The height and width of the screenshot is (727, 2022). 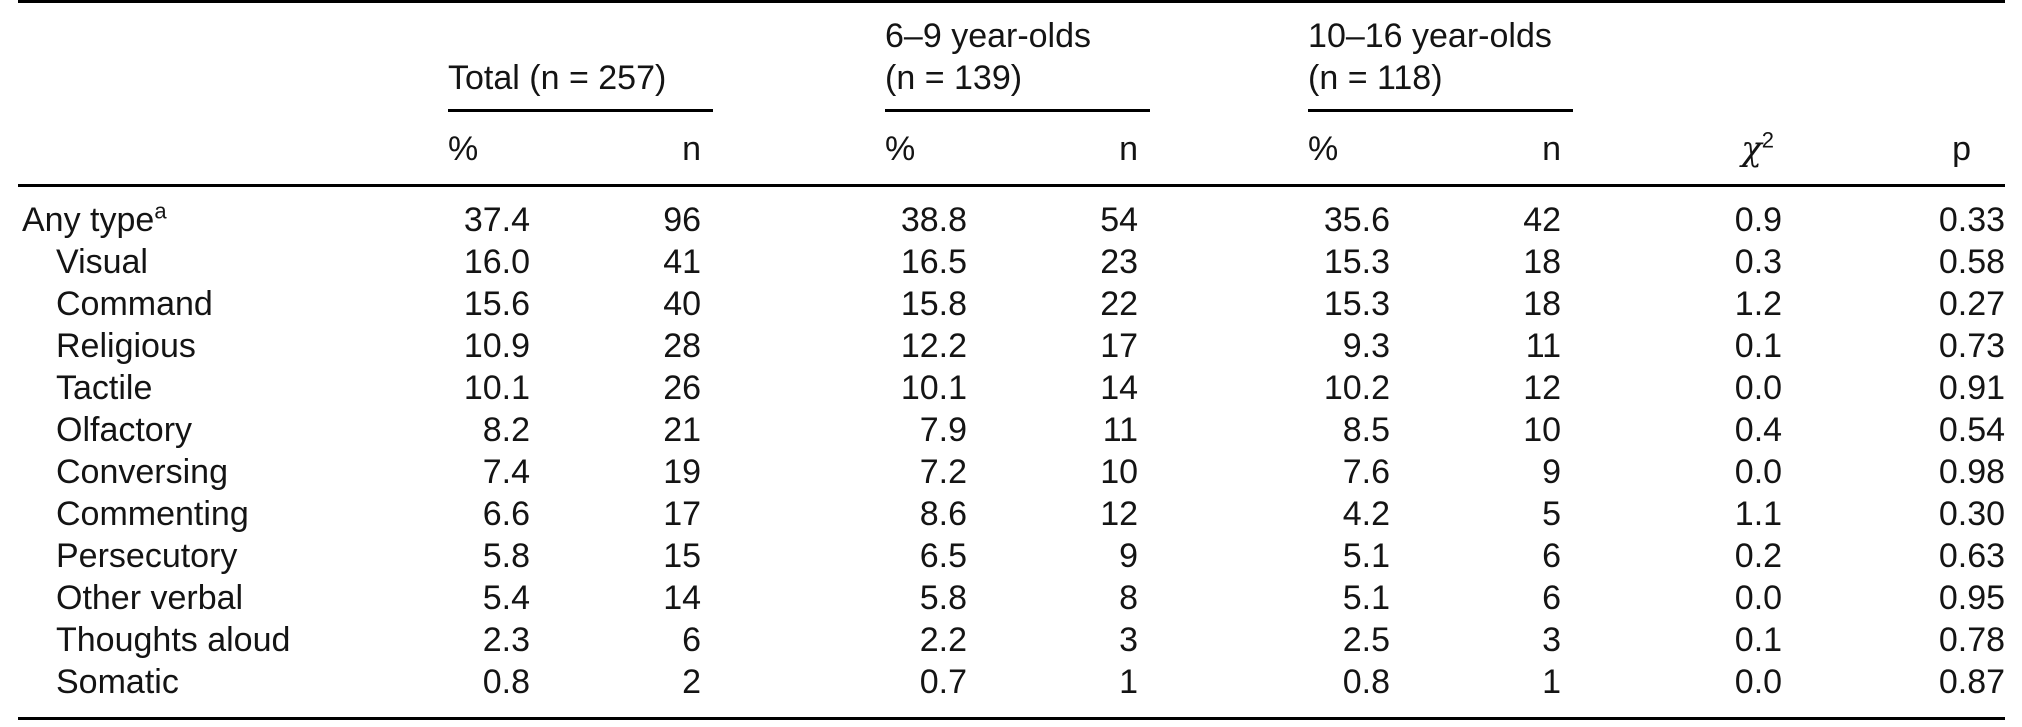 What do you see at coordinates (943, 430) in the screenshot?
I see `age6to9-percent-value: 7.9` at bounding box center [943, 430].